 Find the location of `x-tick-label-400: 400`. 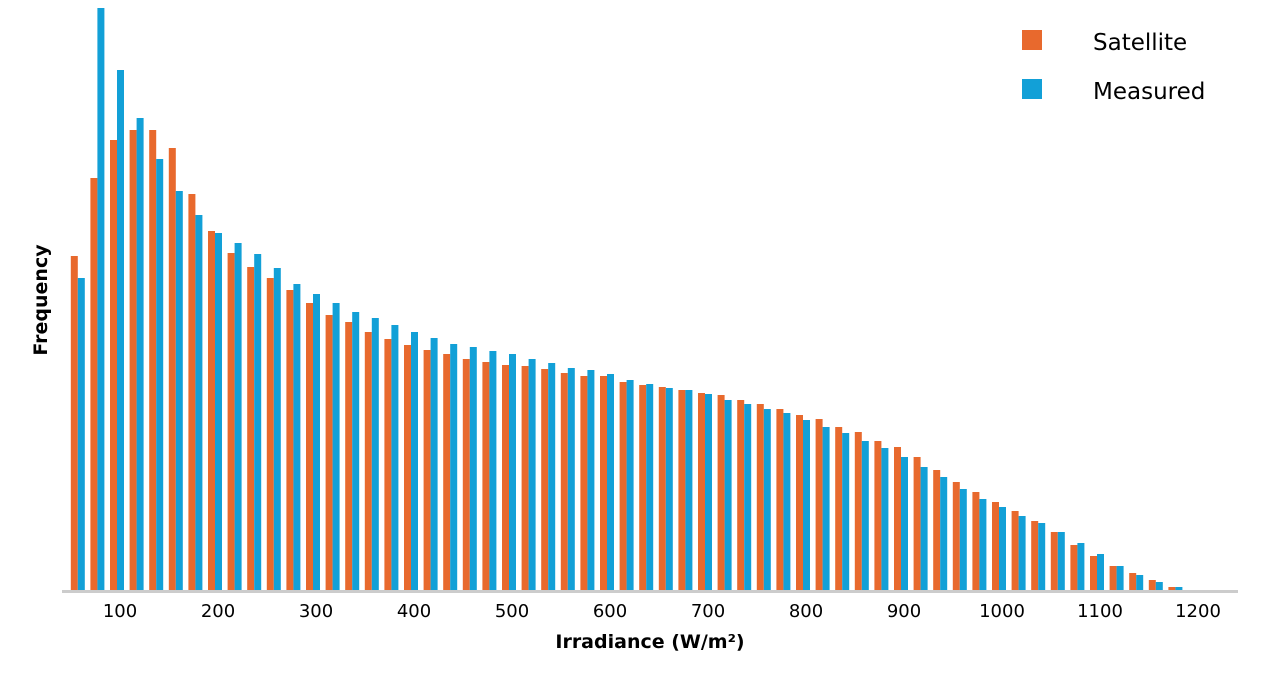

x-tick-label-400: 400 is located at coordinates (414, 611).